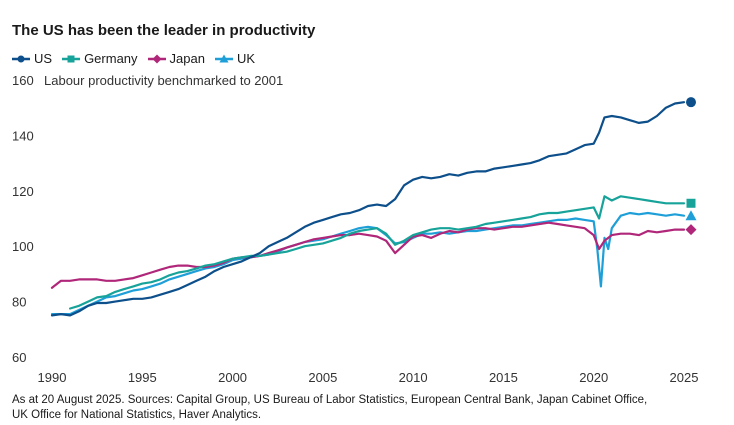 This screenshot has height=425, width=734. I want to click on y-axis-title: Labour productivity benchmarked to 2001, so click(163, 80).